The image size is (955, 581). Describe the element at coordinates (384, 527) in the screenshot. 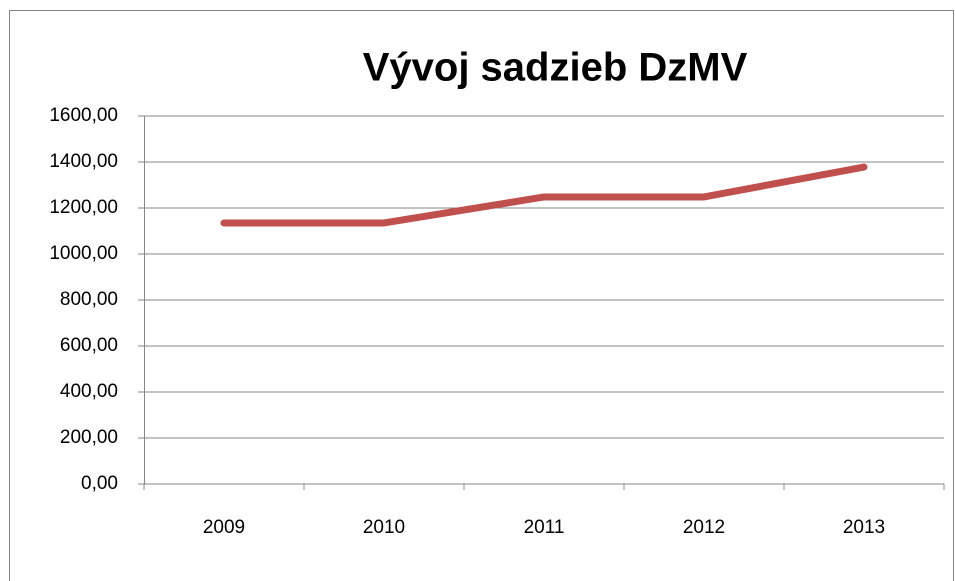

I see `x-tick-label: 2010` at that location.